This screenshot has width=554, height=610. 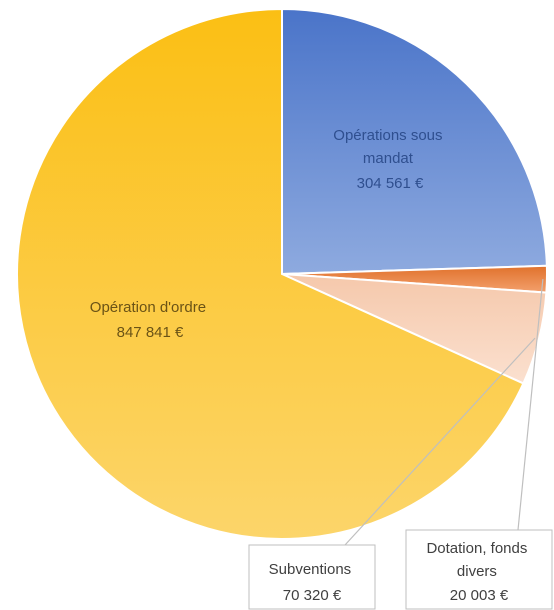 What do you see at coordinates (148, 307) in the screenshot?
I see `label-operation-d-ordre-line1: Opération d'ordre` at bounding box center [148, 307].